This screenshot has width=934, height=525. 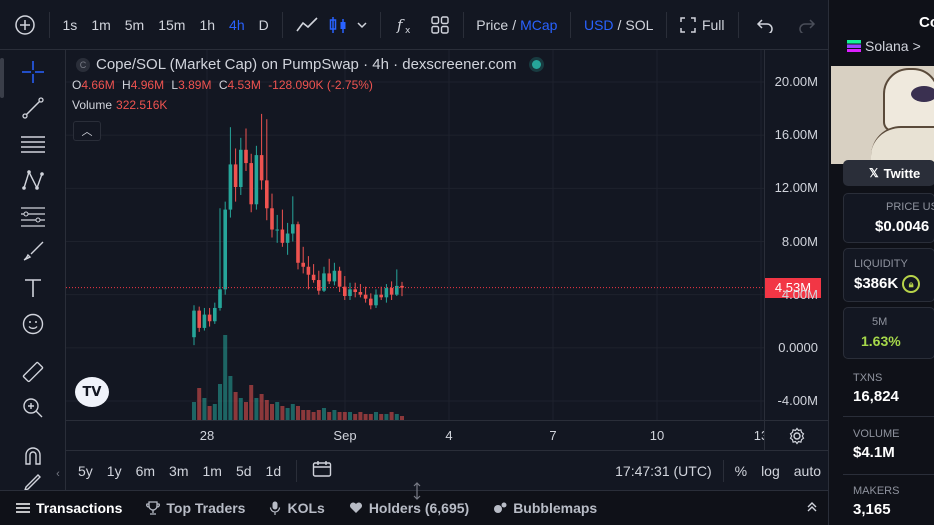 What do you see at coordinates (765, 25) in the screenshot?
I see `undo-button` at bounding box center [765, 25].